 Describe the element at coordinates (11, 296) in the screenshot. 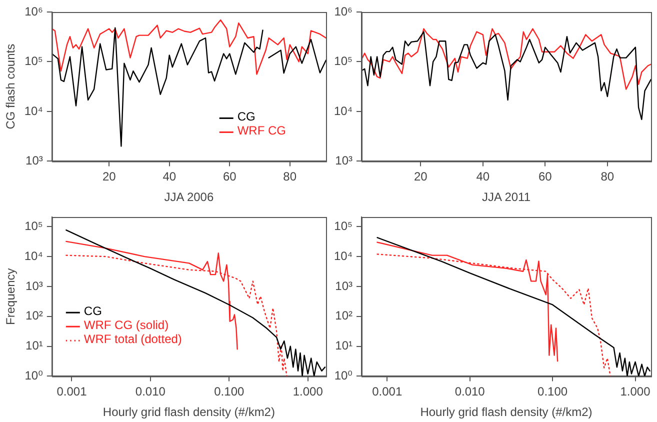

I see `y-axis-title: Frequency` at that location.